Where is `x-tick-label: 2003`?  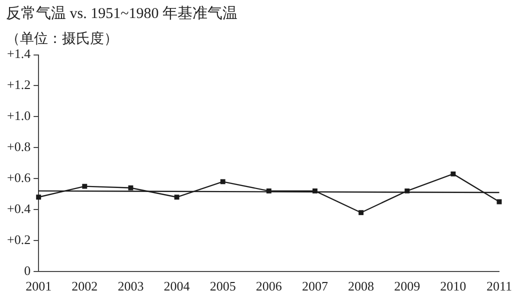
x-tick-label: 2003 is located at coordinates (131, 286).